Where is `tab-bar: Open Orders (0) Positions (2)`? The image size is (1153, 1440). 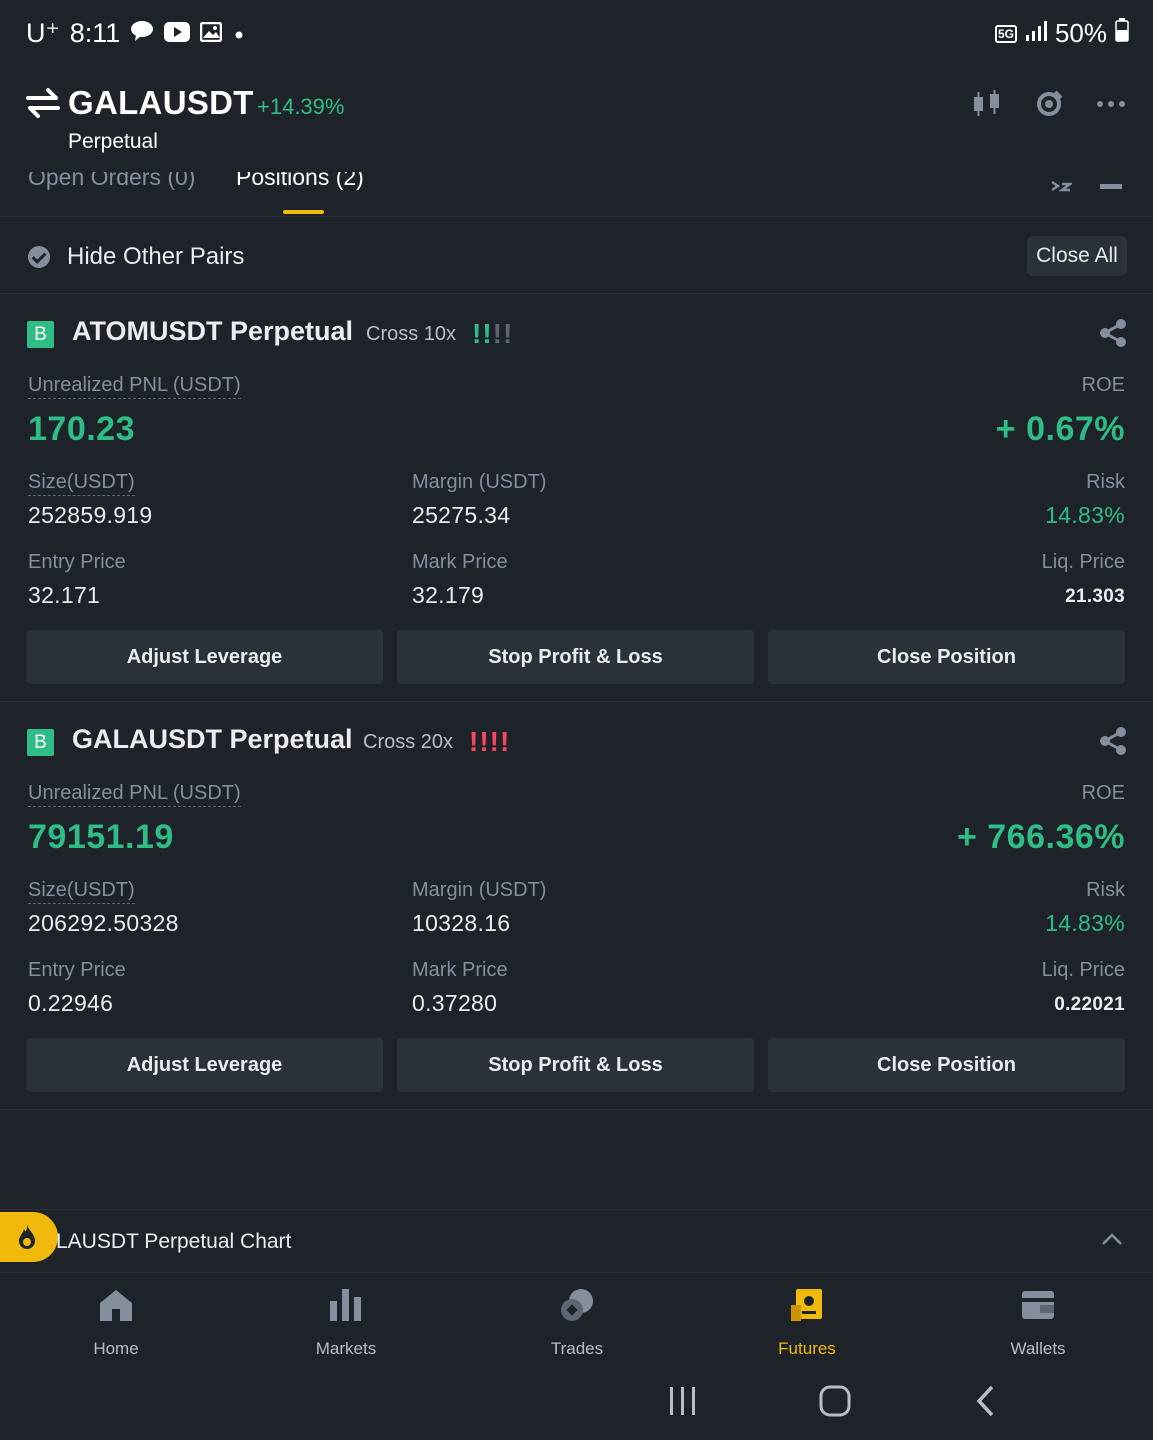
tab-bar: Open Orders (0) Positions (2) is located at coordinates (576, 194).